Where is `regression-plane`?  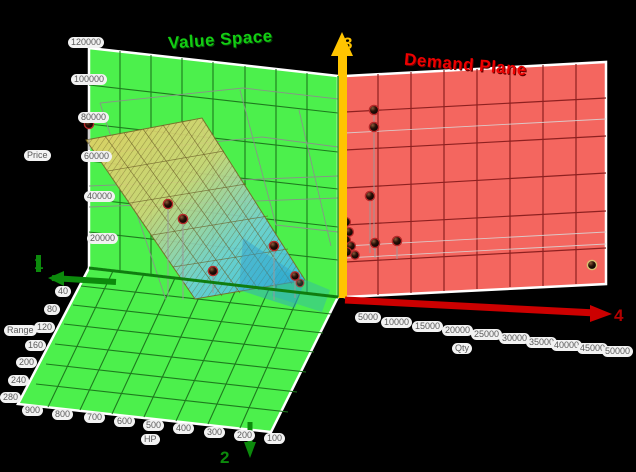 regression-plane is located at coordinates (195, 208).